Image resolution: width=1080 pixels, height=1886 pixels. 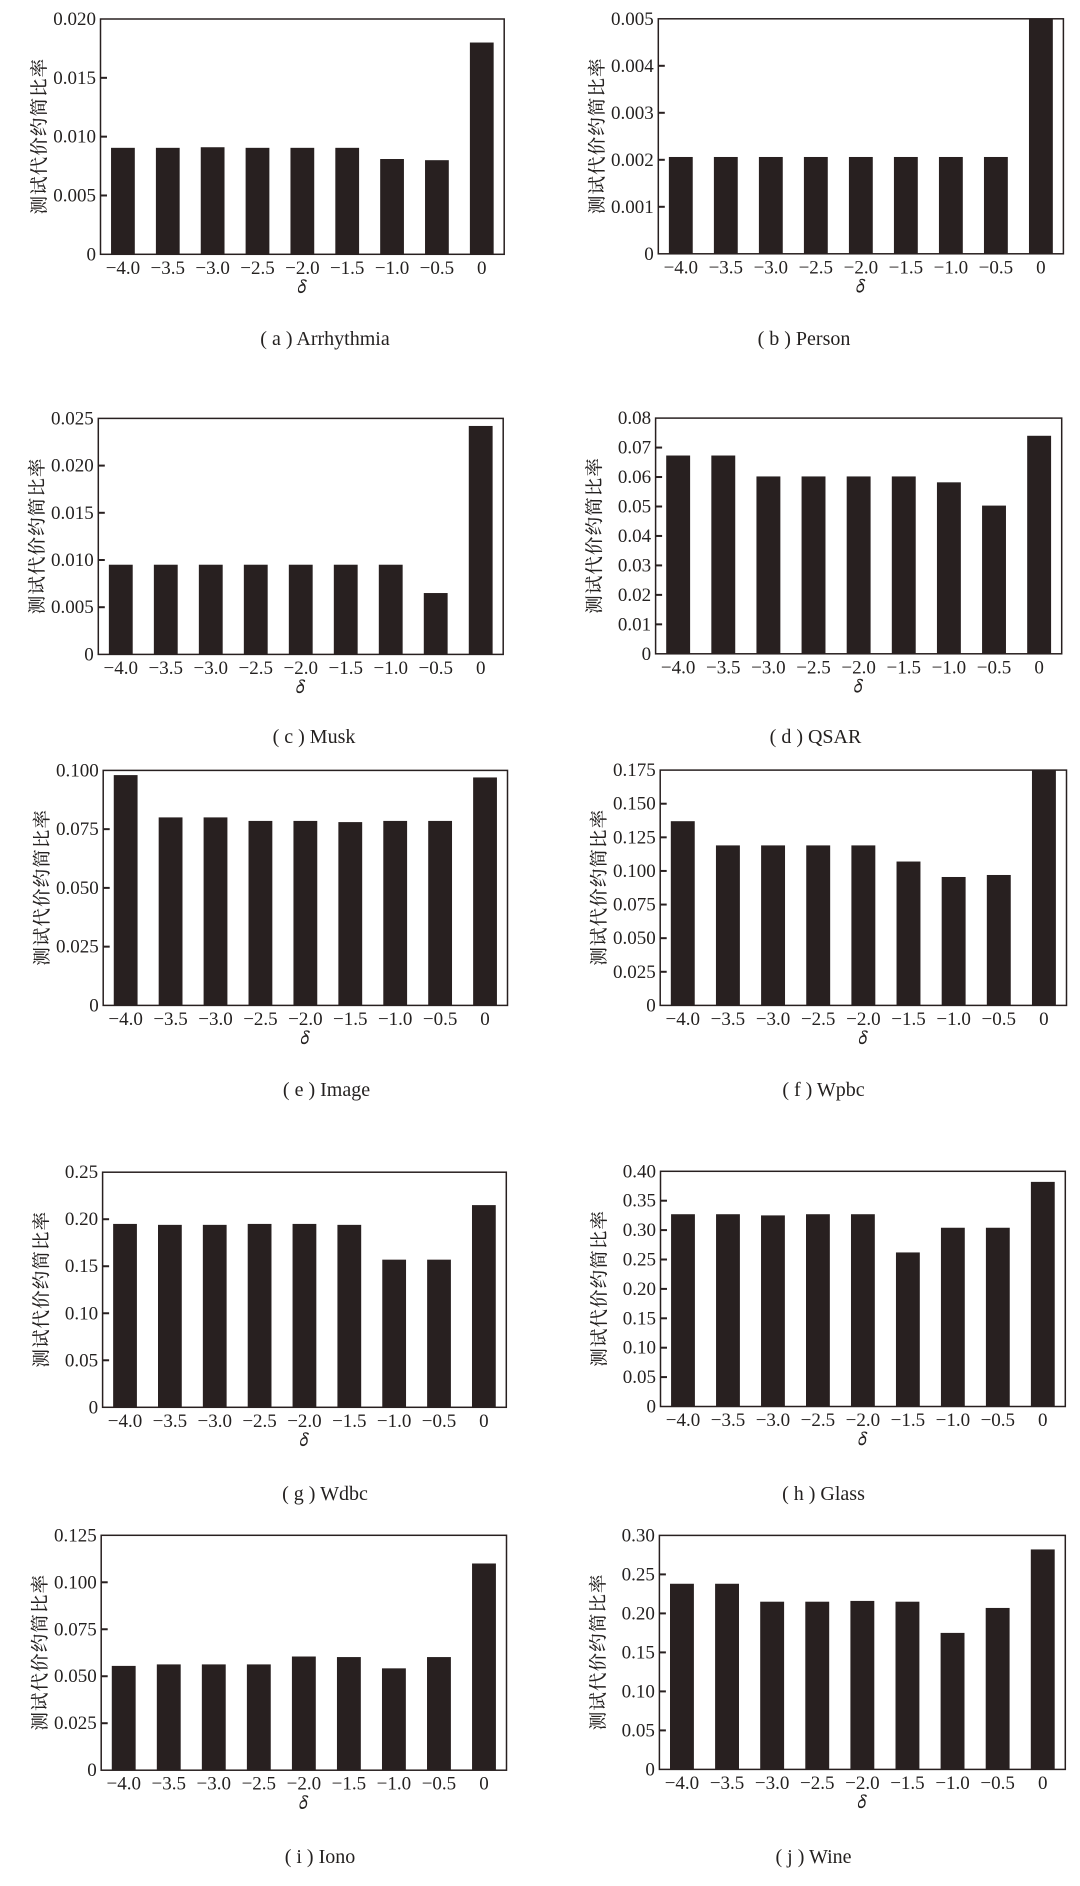 What do you see at coordinates (632, 113) in the screenshot?
I see `svg-text: 0.003` at bounding box center [632, 113].